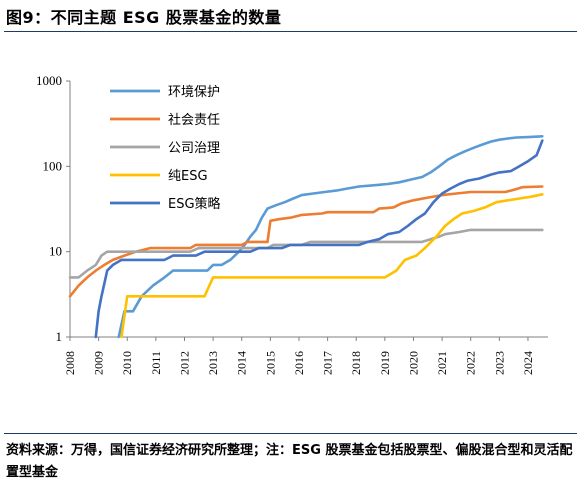 Image resolution: width=581 pixels, height=491 pixels. I want to click on x-tick-label: 2013, so click(213, 363).